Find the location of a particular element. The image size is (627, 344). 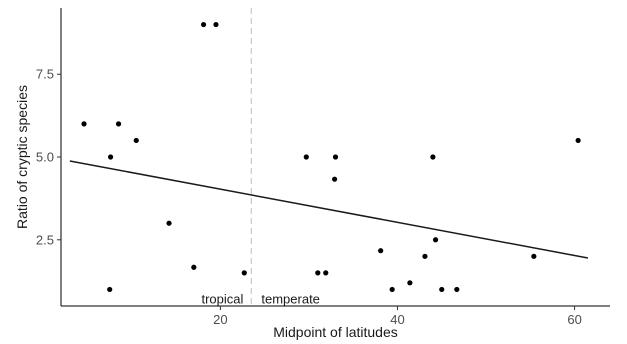

x-axis-ticks: 20 40 60 is located at coordinates (397, 316).